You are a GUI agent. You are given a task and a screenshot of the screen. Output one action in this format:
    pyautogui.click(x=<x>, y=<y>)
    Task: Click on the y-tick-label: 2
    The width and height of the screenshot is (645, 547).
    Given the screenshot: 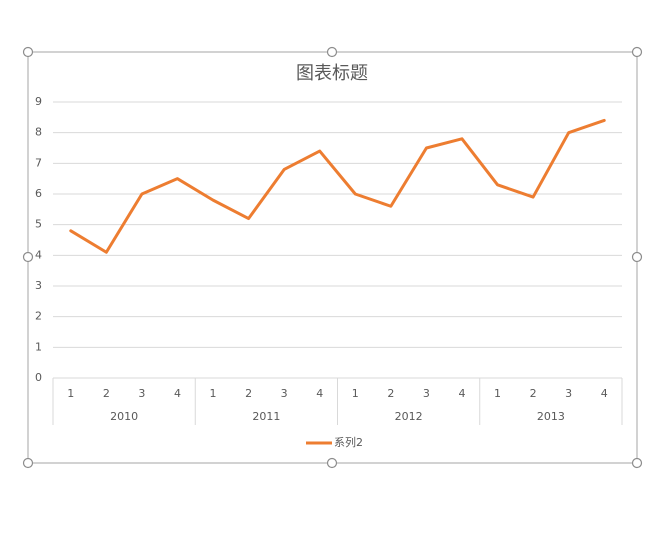 What is the action you would take?
    pyautogui.click(x=38, y=316)
    